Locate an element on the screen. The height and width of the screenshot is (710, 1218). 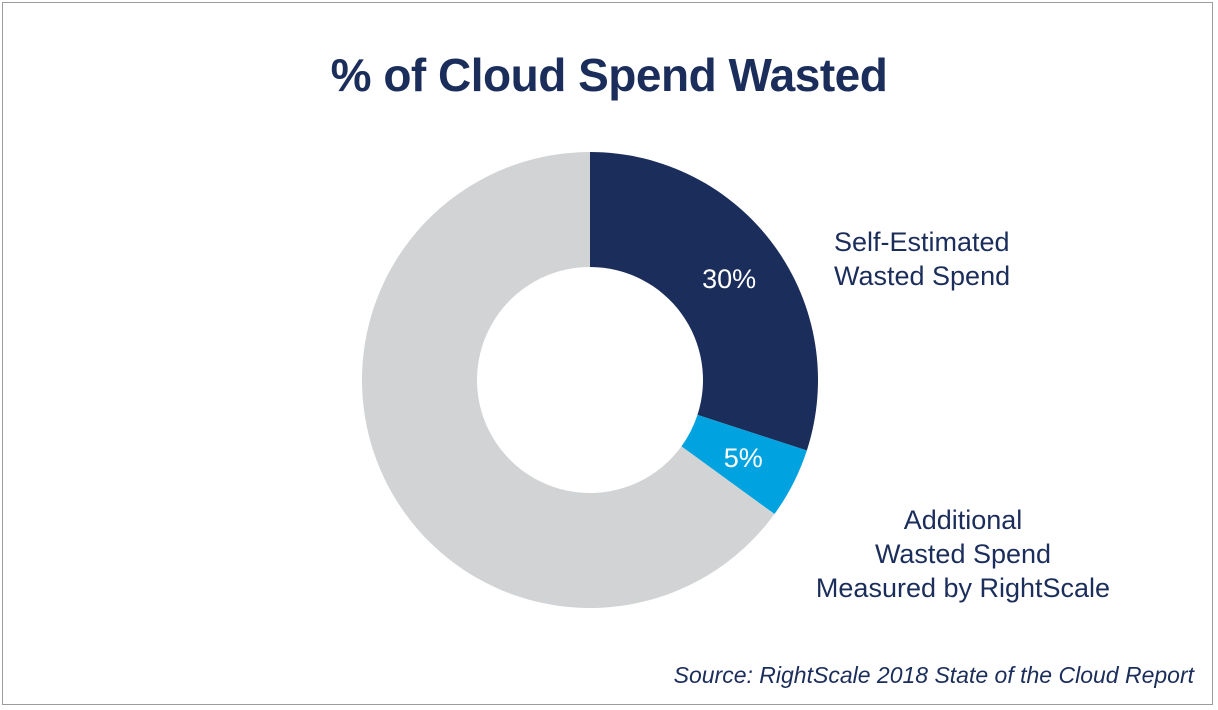
chart-title: % of Cloud Spend Wasted is located at coordinates (609, 75).